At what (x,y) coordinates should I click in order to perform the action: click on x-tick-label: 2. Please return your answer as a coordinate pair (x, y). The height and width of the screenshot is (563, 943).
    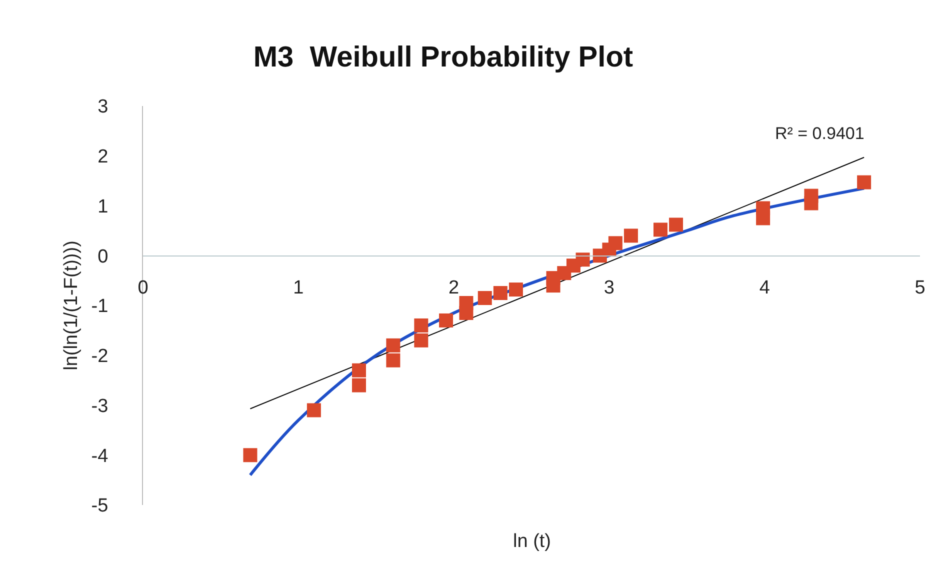
    Looking at the image, I should click on (454, 287).